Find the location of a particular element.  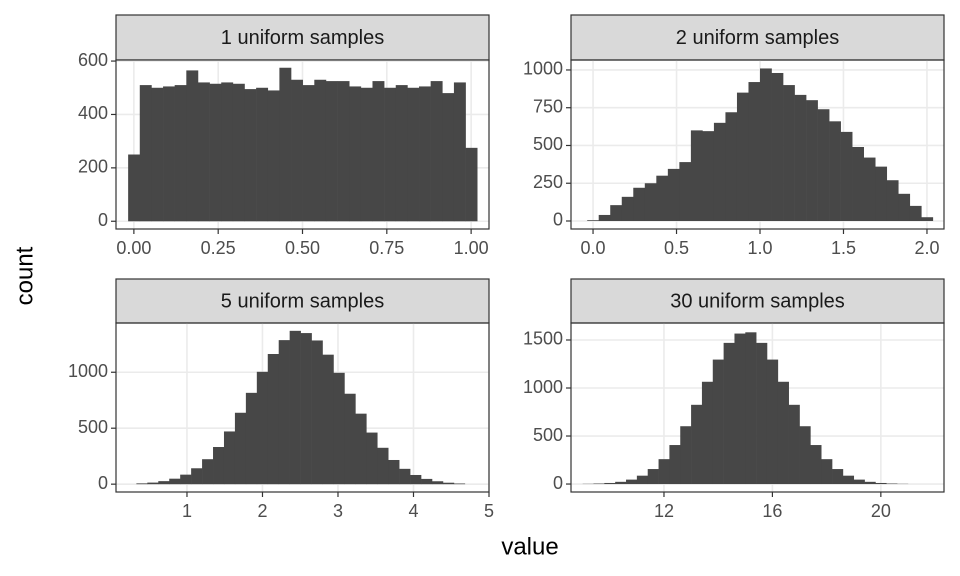

x-tick-label: 0.25 is located at coordinates (218, 248).